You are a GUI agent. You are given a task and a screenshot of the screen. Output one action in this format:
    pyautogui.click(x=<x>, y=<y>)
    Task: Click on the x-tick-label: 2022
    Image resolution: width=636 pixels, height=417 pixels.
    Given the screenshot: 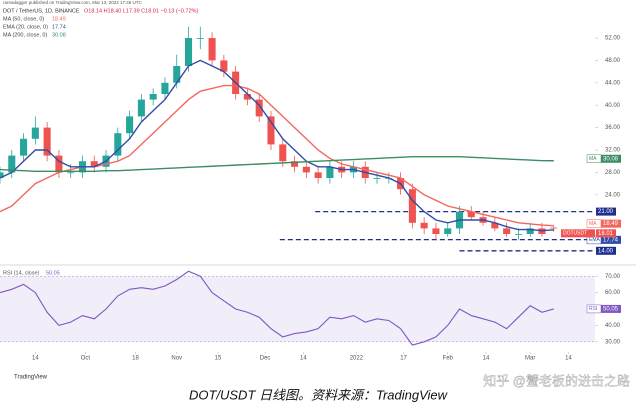 What is the action you would take?
    pyautogui.click(x=357, y=359)
    